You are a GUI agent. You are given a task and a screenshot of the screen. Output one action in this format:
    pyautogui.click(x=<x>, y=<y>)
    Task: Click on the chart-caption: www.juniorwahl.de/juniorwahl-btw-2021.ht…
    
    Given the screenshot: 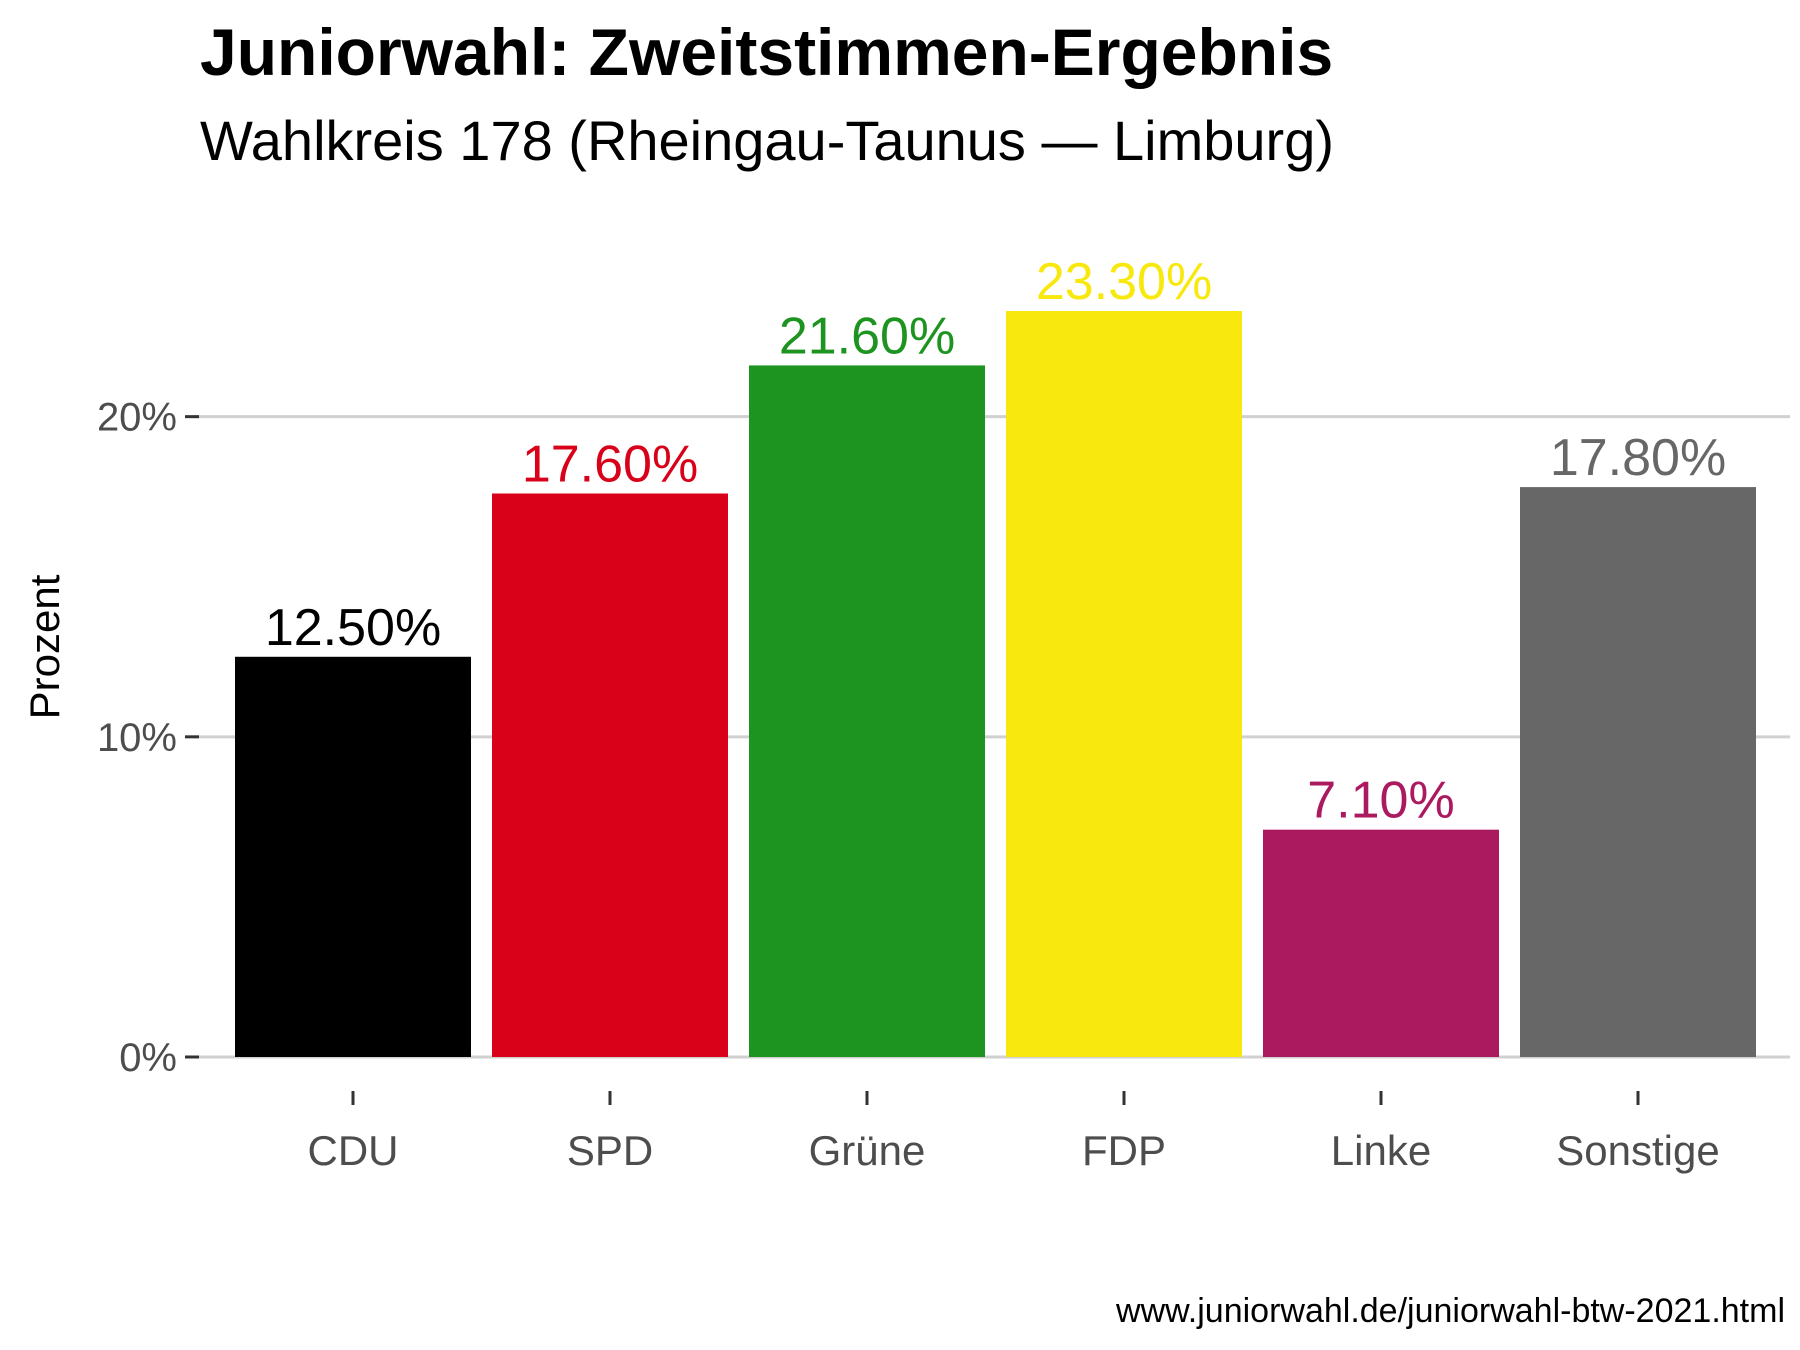 What is the action you would take?
    pyautogui.click(x=1450, y=1311)
    